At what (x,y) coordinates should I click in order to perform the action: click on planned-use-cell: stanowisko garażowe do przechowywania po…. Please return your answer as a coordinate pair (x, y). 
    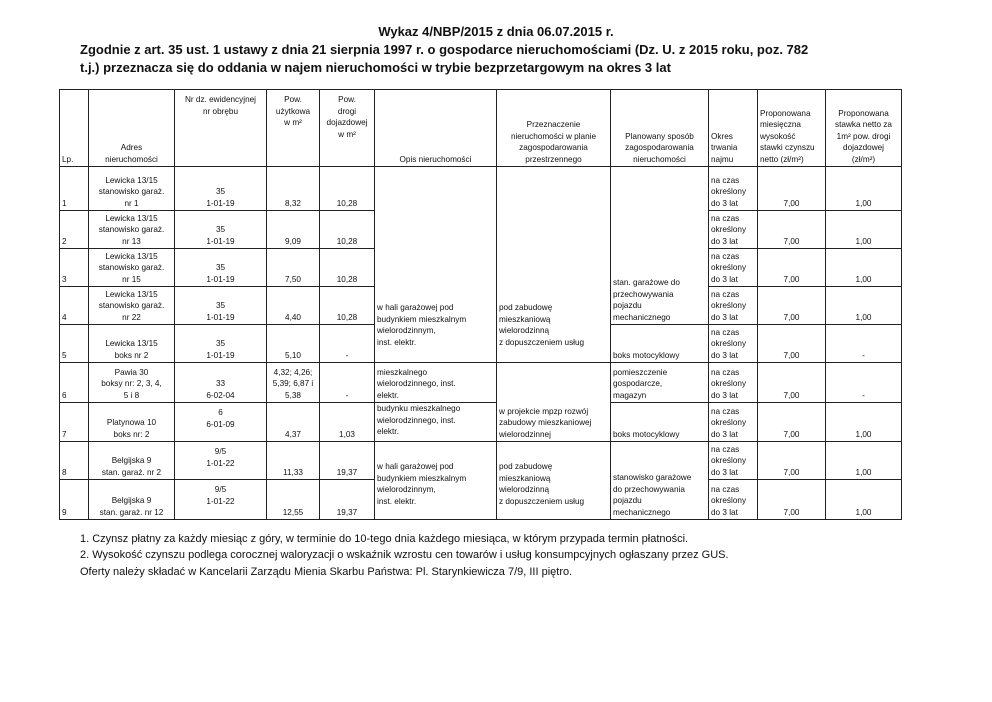
    Looking at the image, I should click on (659, 480).